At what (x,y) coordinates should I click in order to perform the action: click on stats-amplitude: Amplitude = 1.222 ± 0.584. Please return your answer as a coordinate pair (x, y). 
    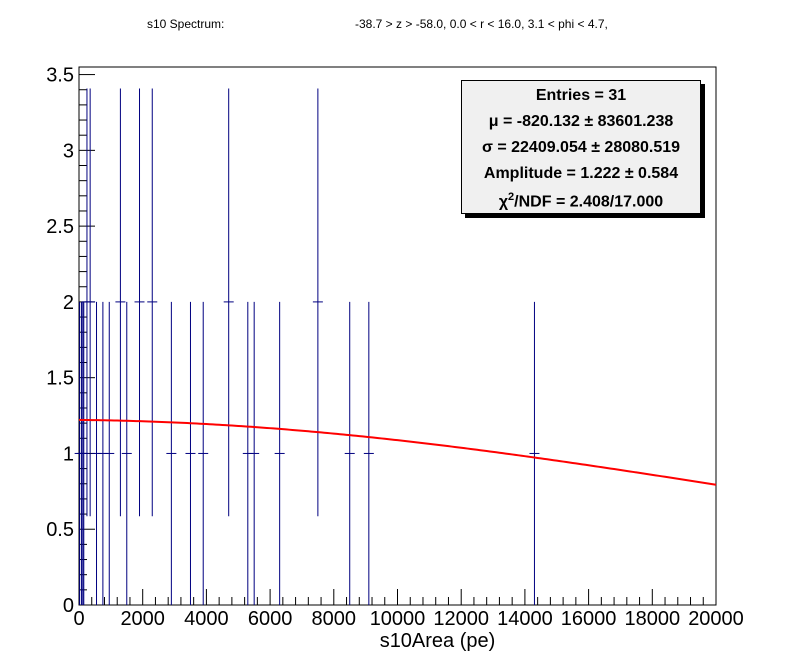
    Looking at the image, I should click on (581, 173).